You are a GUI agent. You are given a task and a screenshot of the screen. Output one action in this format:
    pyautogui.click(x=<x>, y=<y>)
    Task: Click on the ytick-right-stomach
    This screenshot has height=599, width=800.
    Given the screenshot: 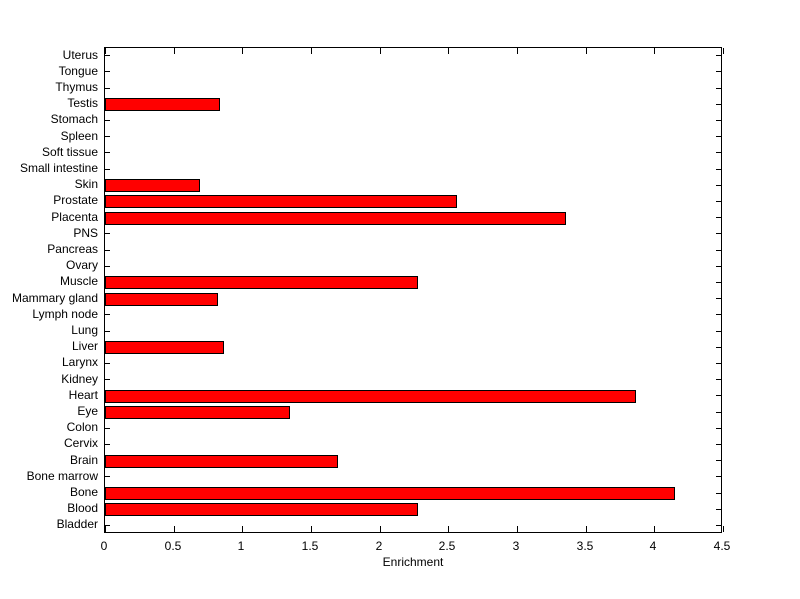 What is the action you would take?
    pyautogui.click(x=718, y=120)
    